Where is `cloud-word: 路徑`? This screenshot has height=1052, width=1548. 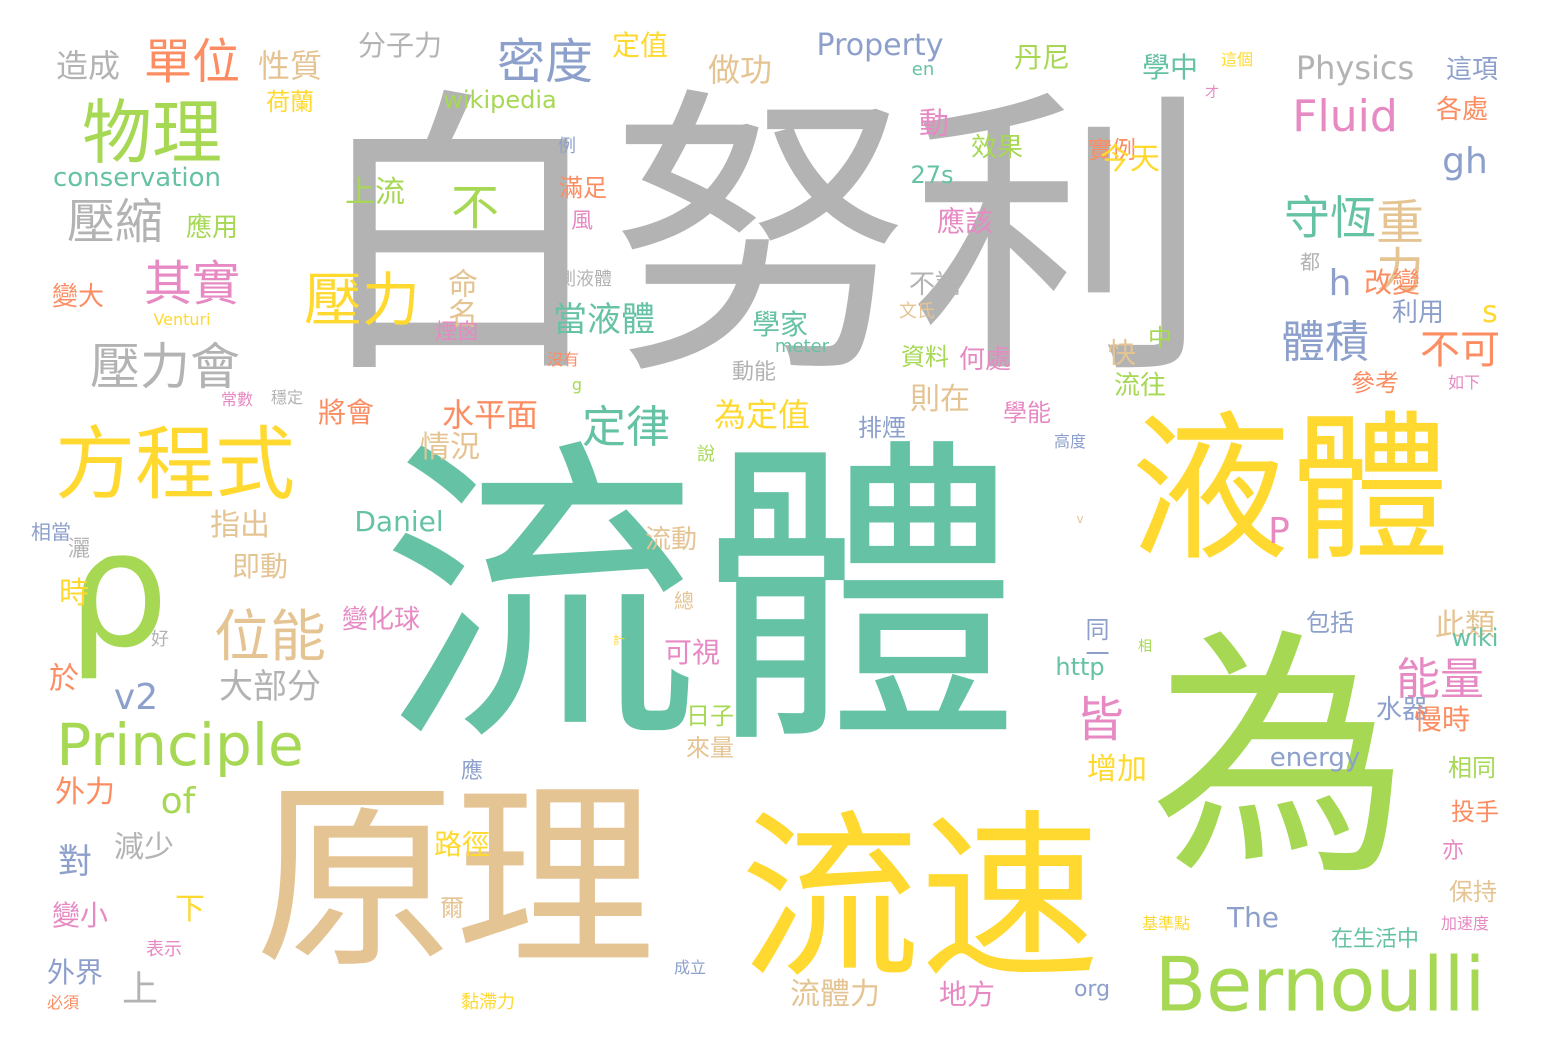
cloud-word: 路徑 is located at coordinates (462, 844).